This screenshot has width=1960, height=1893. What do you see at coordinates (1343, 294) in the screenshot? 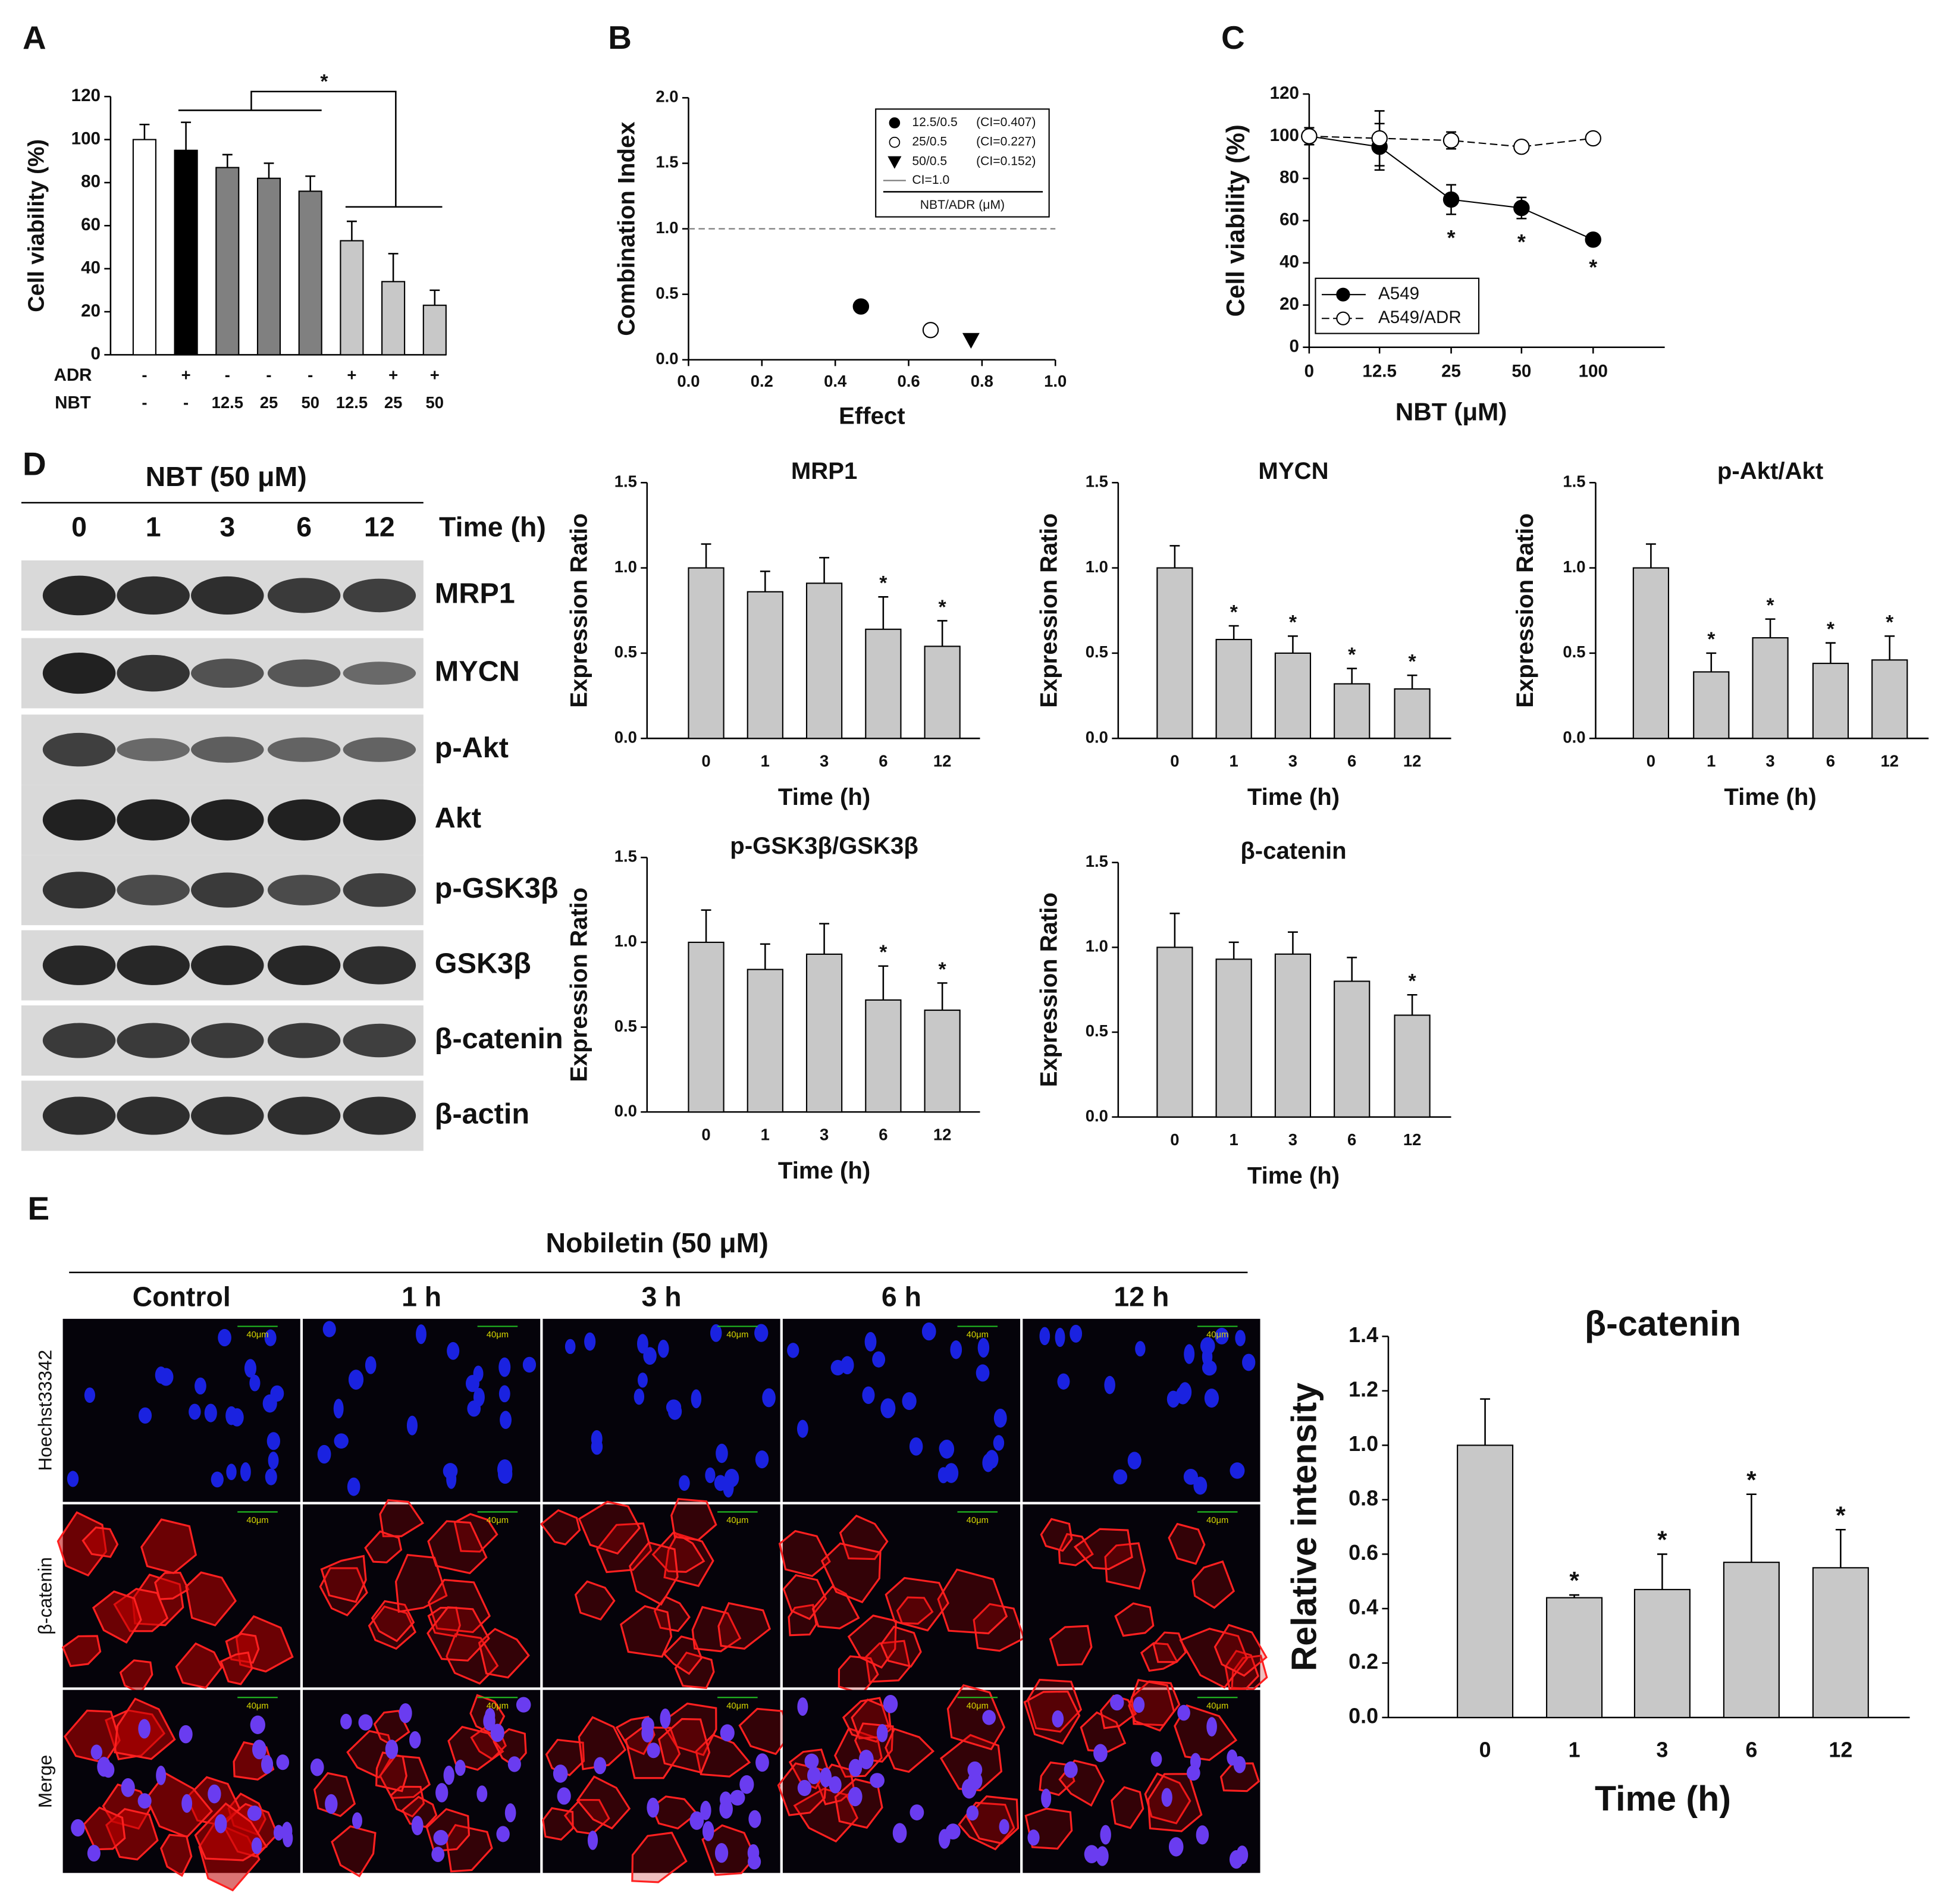
I see `legend-marker` at bounding box center [1343, 294].